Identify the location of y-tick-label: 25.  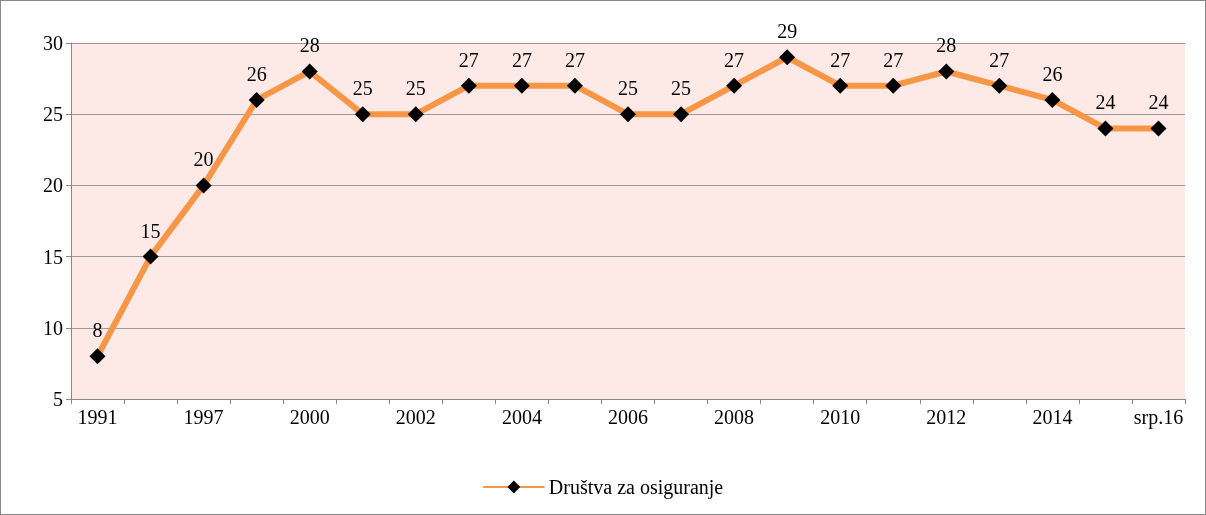
(53, 114).